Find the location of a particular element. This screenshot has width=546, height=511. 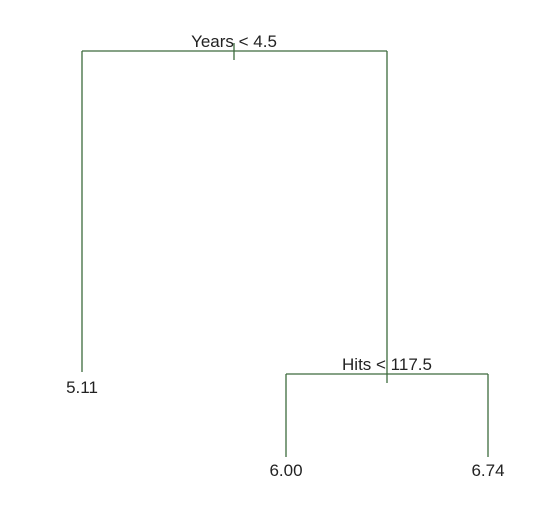

root-split-label: Years < 4.5 is located at coordinates (234, 41).